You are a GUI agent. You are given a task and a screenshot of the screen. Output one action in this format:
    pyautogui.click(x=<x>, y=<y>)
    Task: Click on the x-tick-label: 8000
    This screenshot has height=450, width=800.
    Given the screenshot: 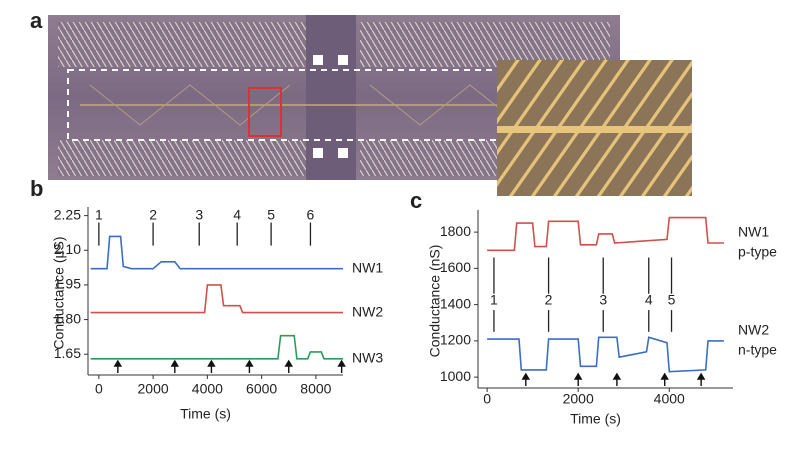 What is the action you would take?
    pyautogui.click(x=315, y=389)
    